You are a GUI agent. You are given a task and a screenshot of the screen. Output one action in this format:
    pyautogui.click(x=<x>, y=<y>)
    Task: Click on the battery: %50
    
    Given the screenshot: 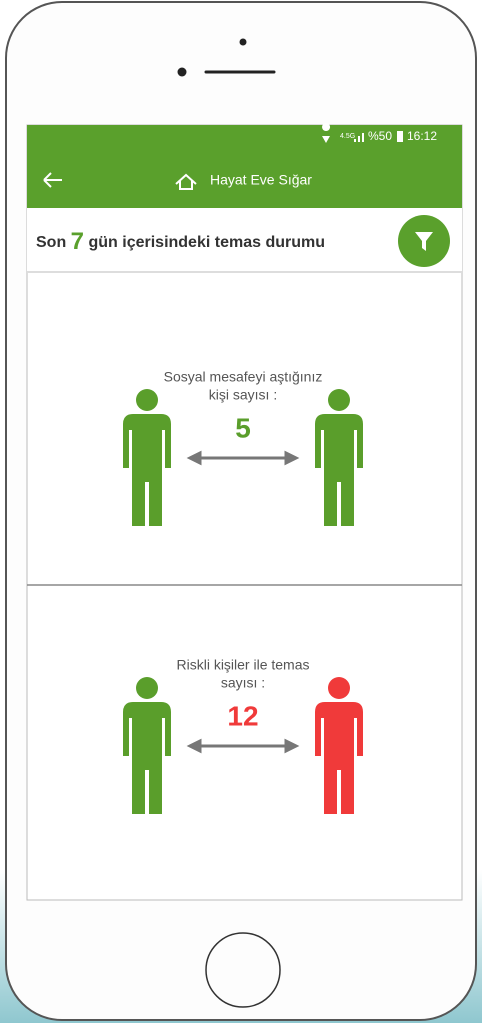 What is the action you would take?
    pyautogui.click(x=380, y=136)
    